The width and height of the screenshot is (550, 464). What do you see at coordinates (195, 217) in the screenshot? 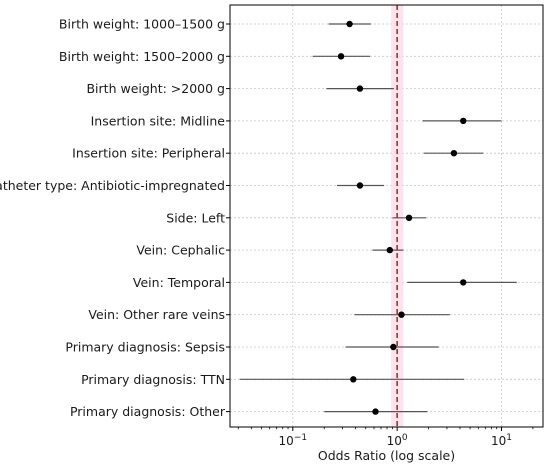
I see `y-tick-label: Side: Left` at bounding box center [195, 217].